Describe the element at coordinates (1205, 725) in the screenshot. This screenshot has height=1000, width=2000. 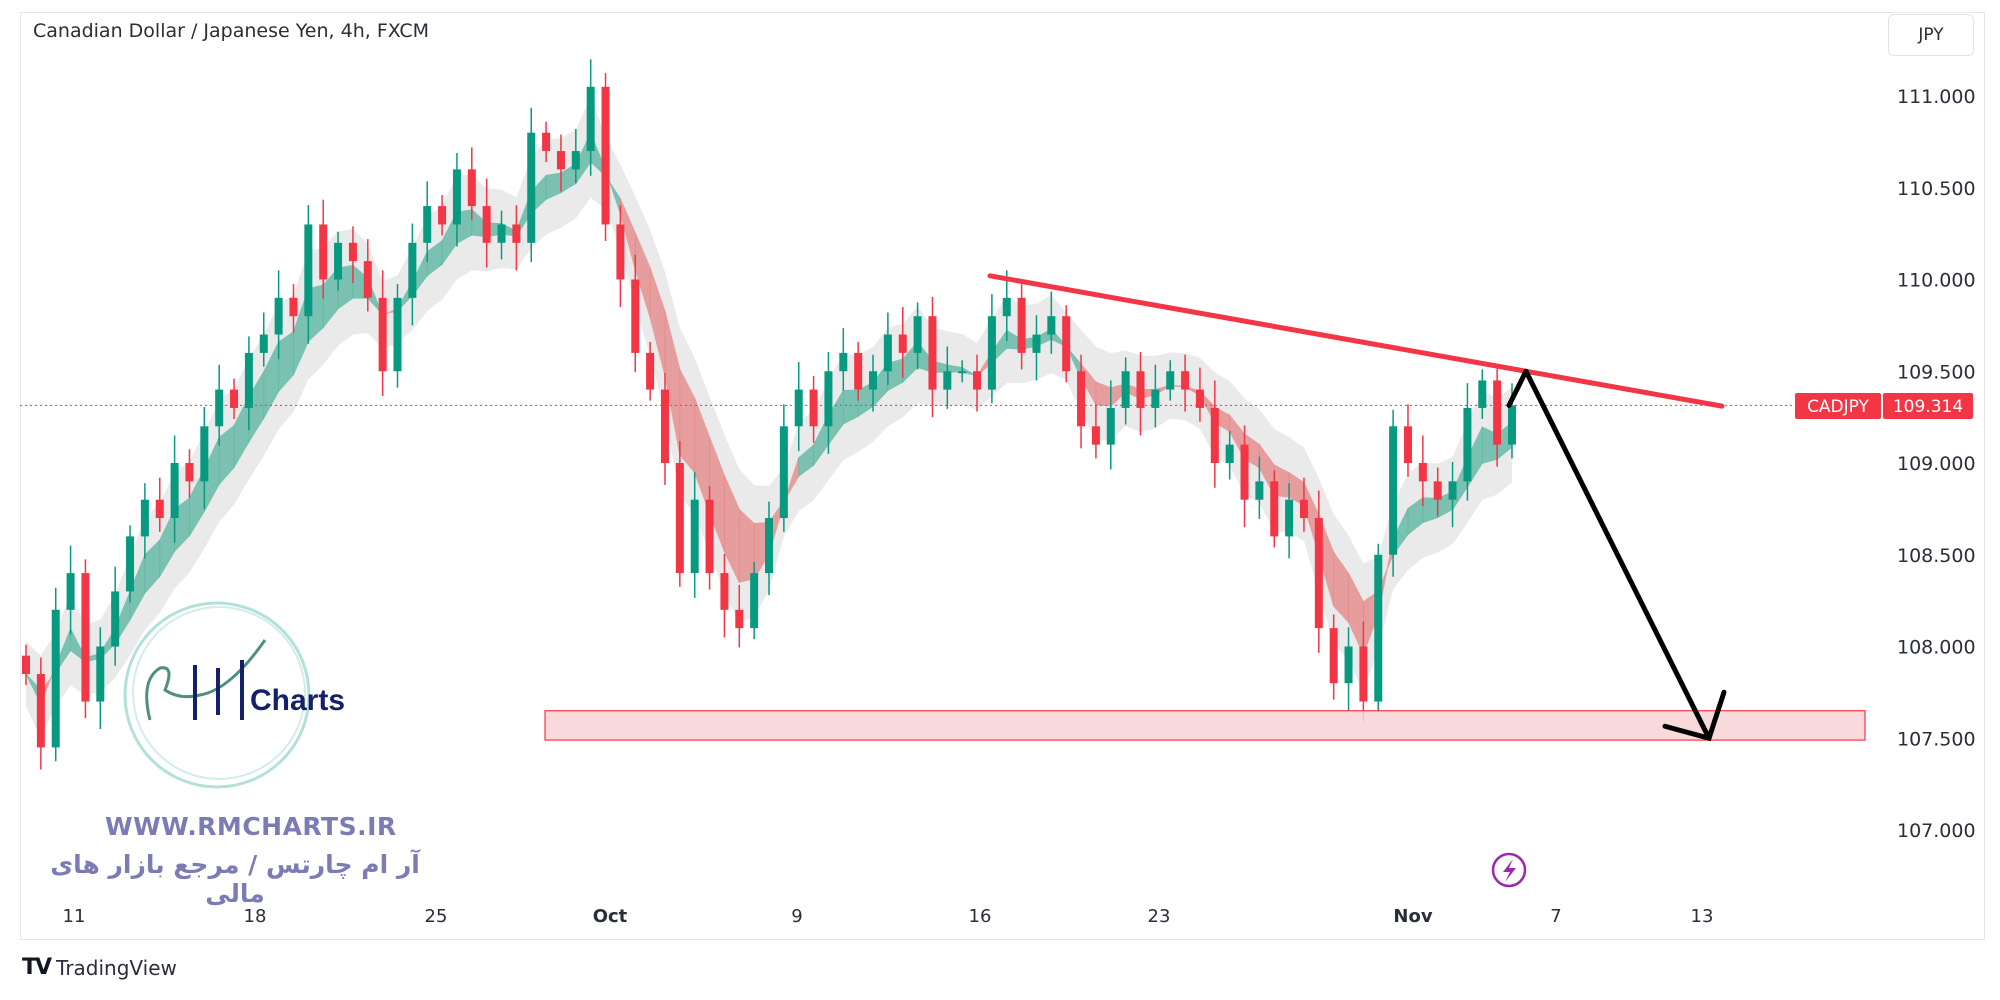
I see `support-zone` at that location.